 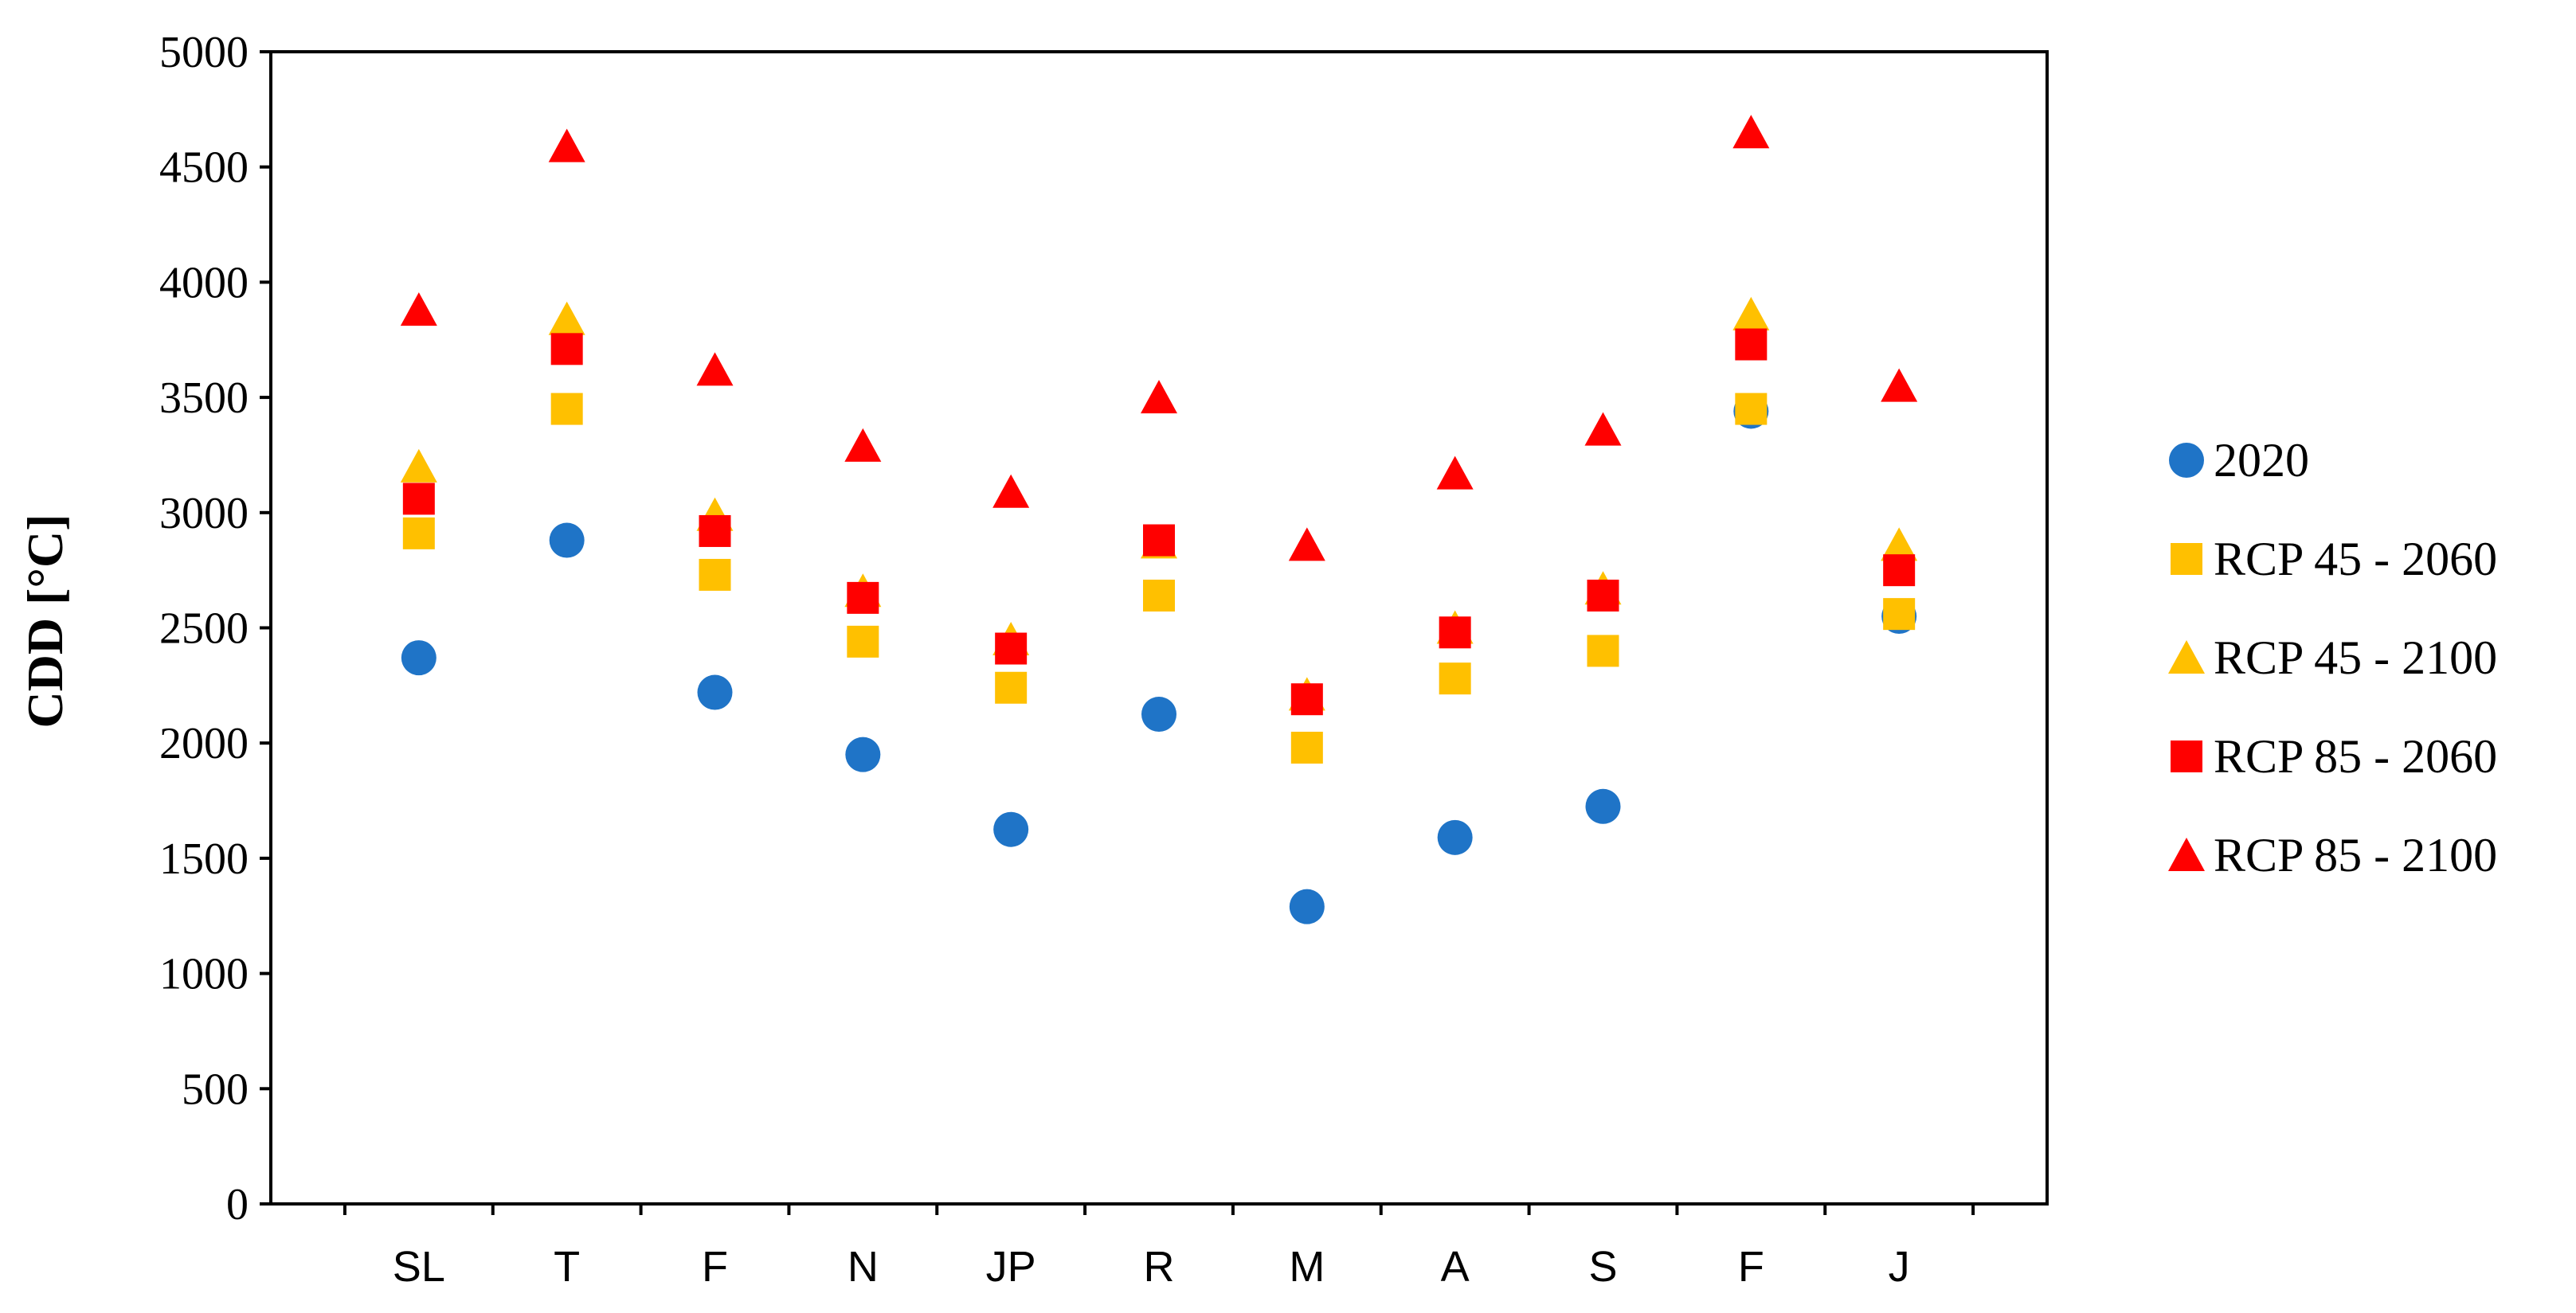 I want to click on x-tick-label: J, so click(x=1899, y=1267).